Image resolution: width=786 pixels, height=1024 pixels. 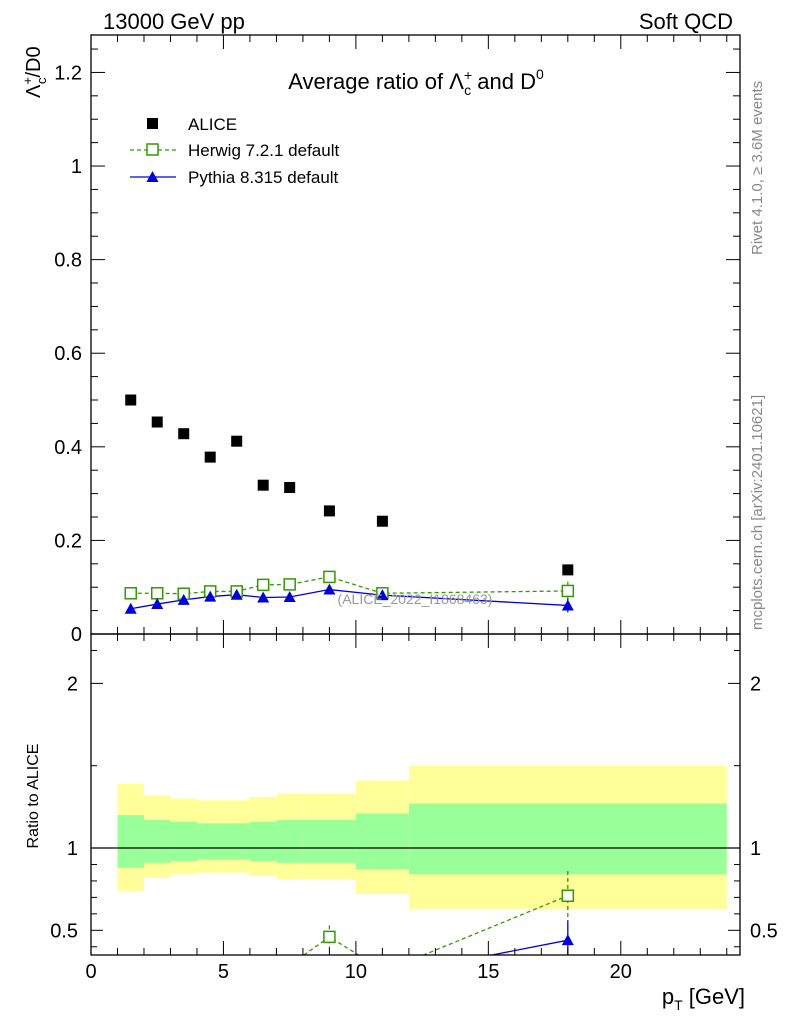 What do you see at coordinates (76, 635) in the screenshot?
I see `main-y-tick-label: 0` at bounding box center [76, 635].